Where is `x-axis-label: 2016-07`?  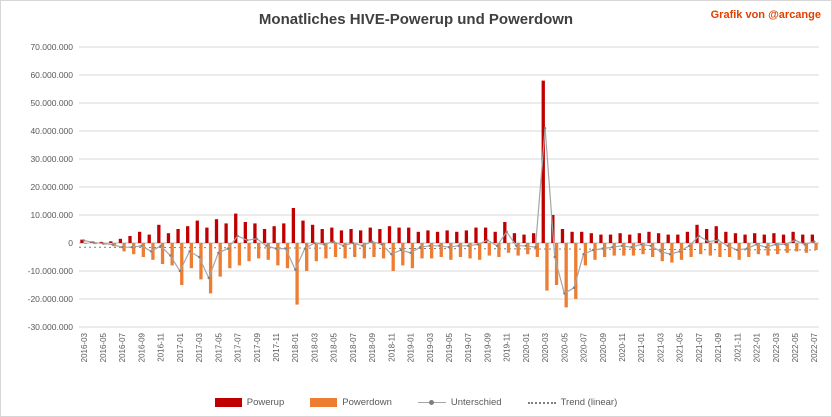 x-axis-label: 2016-07 is located at coordinates (122, 347).